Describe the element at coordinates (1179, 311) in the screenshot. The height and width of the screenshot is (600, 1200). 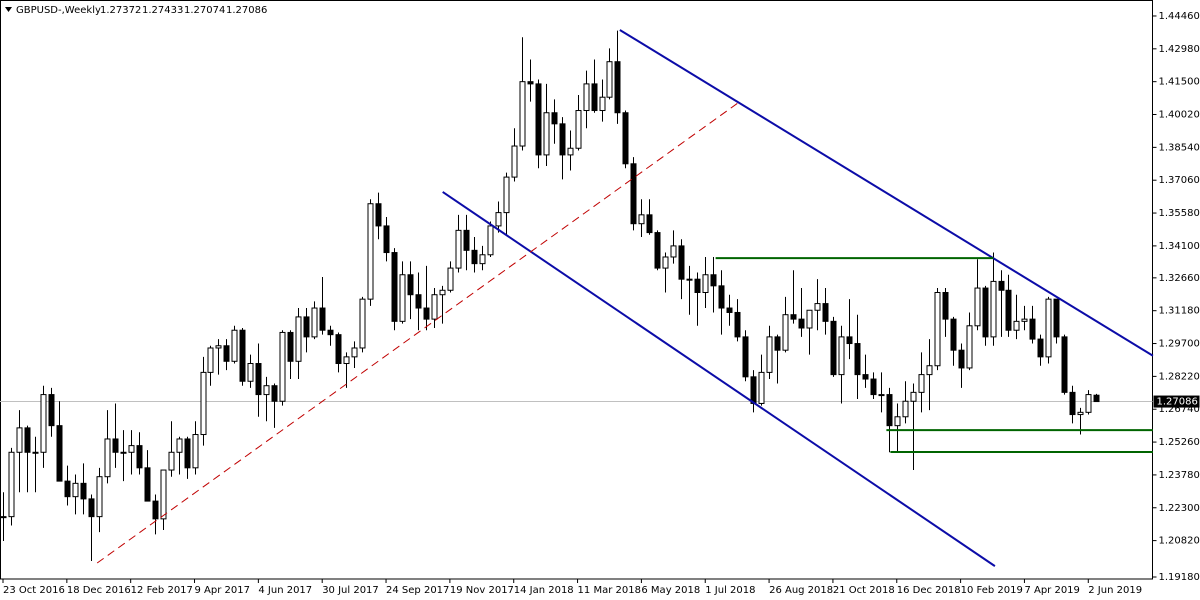
I see `y-tick-label: 1.31180` at that location.